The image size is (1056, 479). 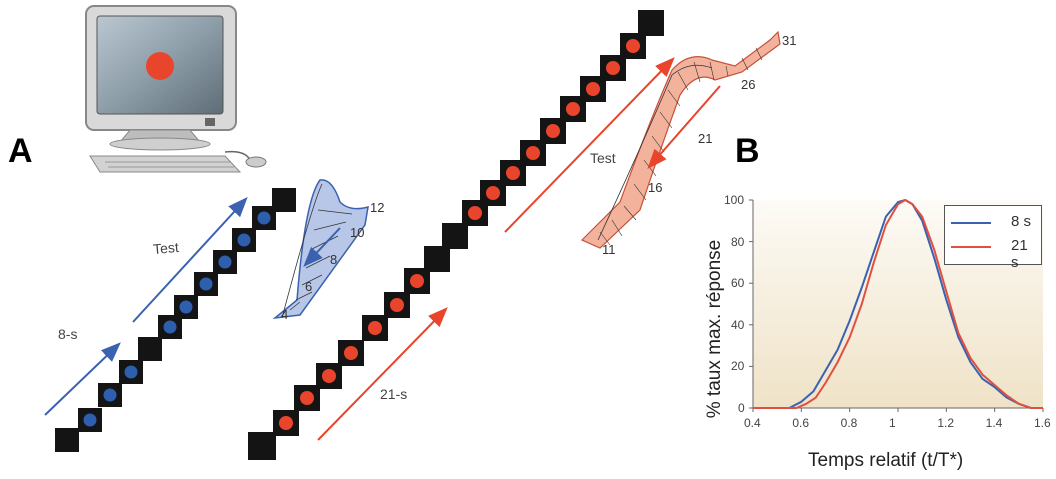 I want to click on right-profile-tick: 11, so click(x=609, y=249).